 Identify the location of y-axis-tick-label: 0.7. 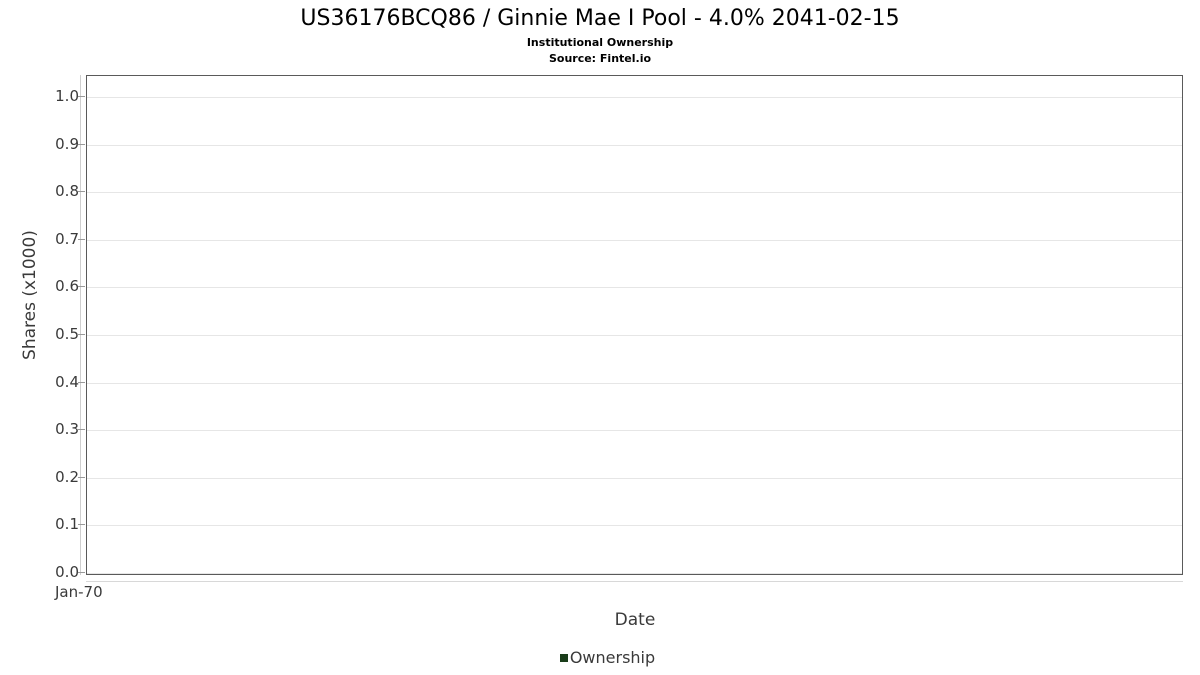
(67, 238).